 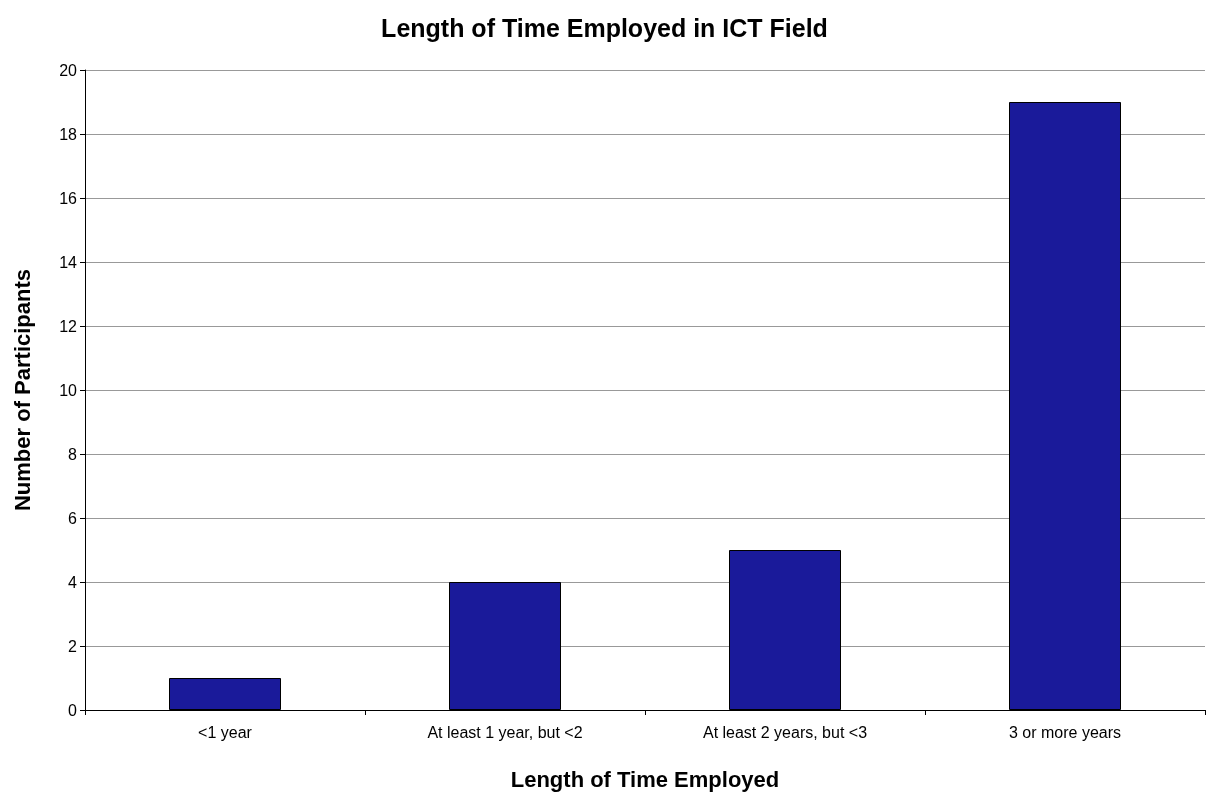 What do you see at coordinates (785, 732) in the screenshot?
I see `x-tick-label: At least 2 years, but <3` at bounding box center [785, 732].